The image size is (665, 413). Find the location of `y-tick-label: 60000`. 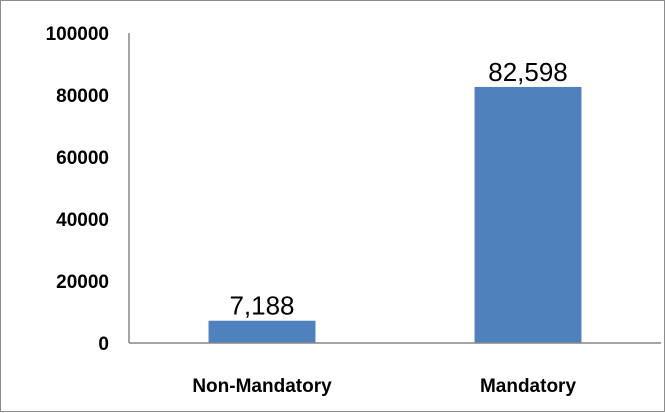

y-tick-label: 60000 is located at coordinates (82, 158).